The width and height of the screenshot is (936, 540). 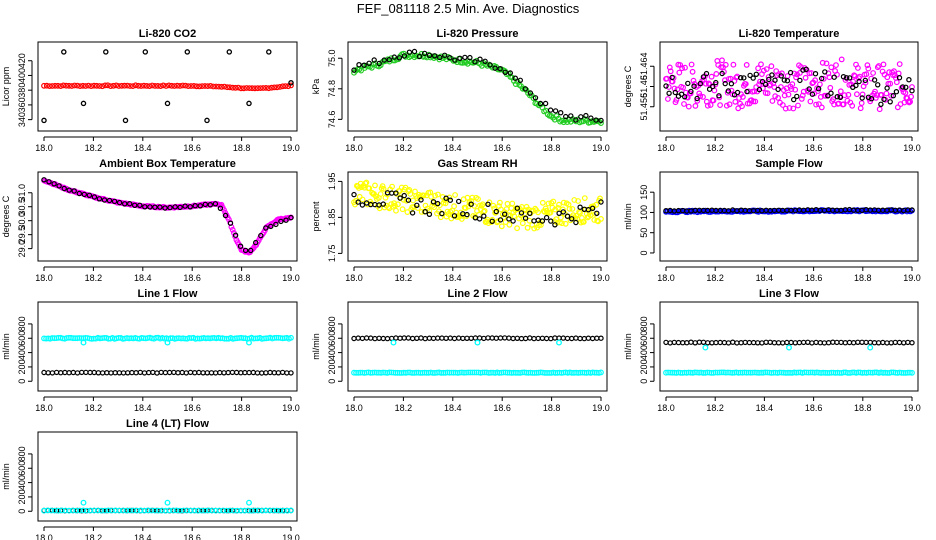 What do you see at coordinates (477, 205) in the screenshot?
I see `series-rh` at bounding box center [477, 205].